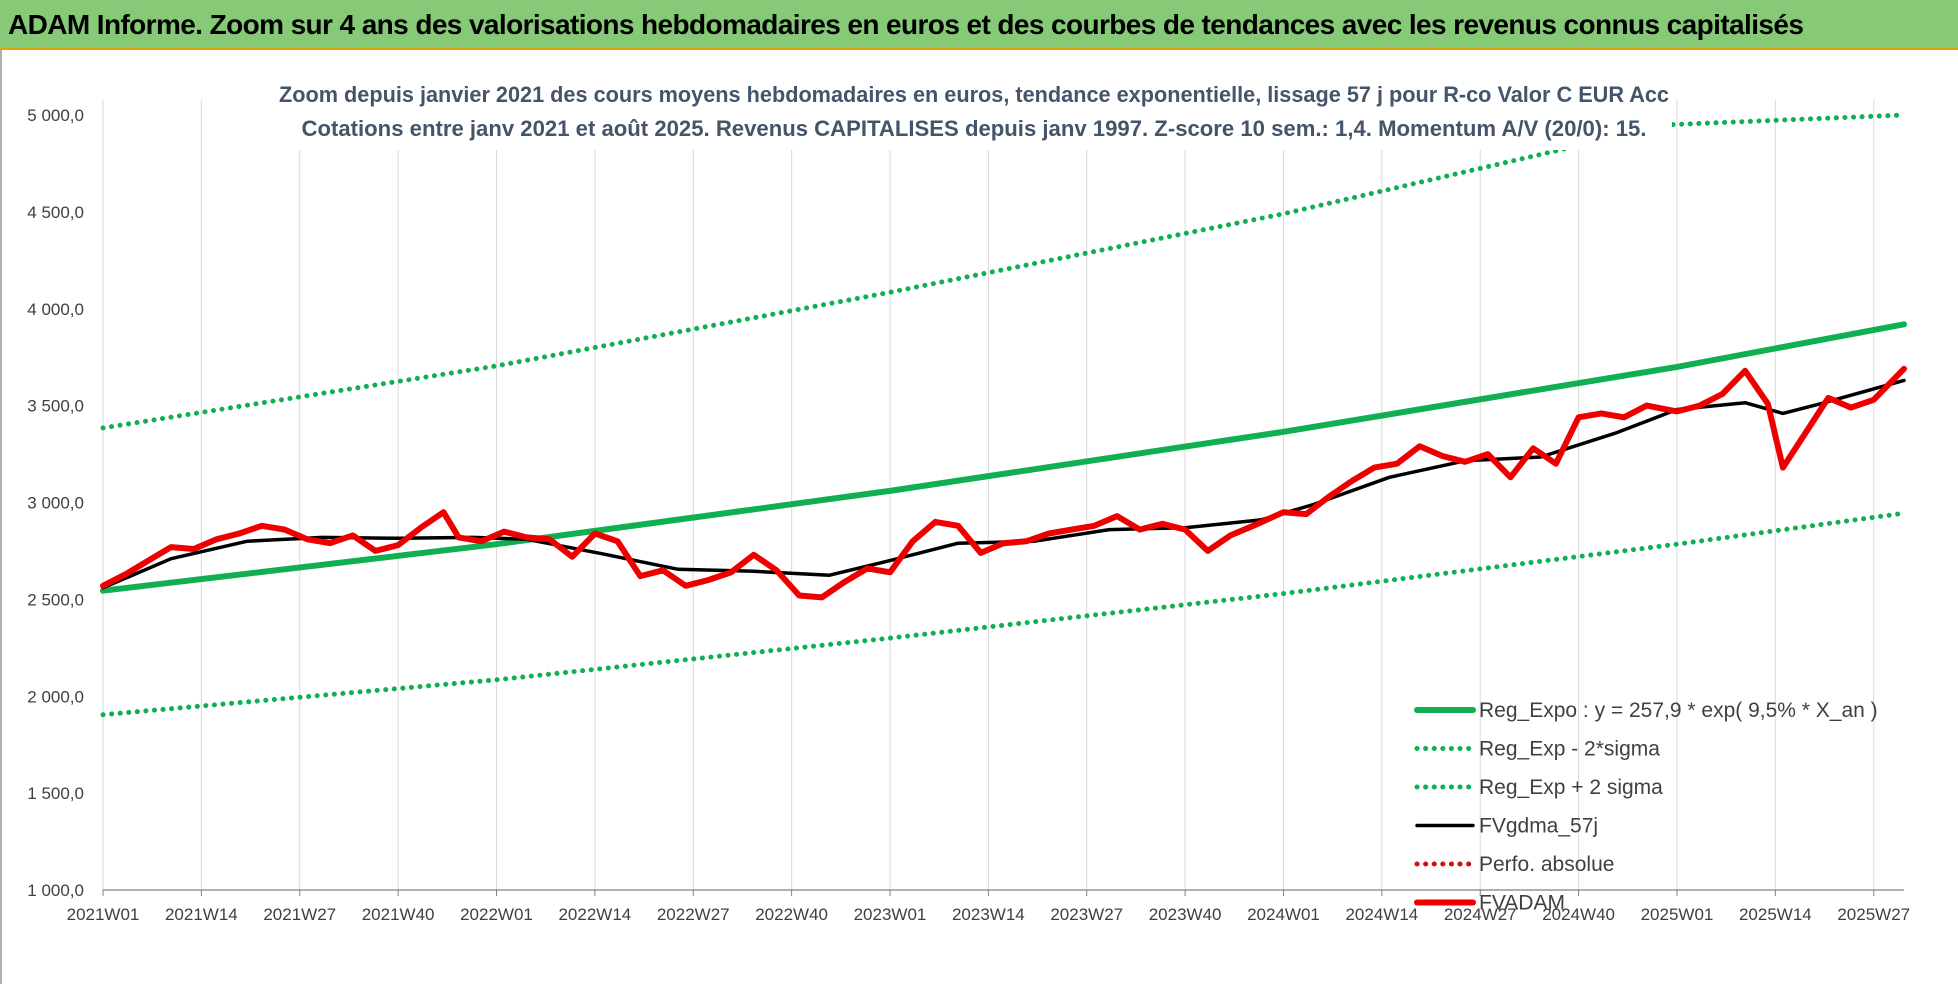 The height and width of the screenshot is (989, 1958). Describe the element at coordinates (55, 696) in the screenshot. I see `y-tick-label: 2 000,0` at that location.